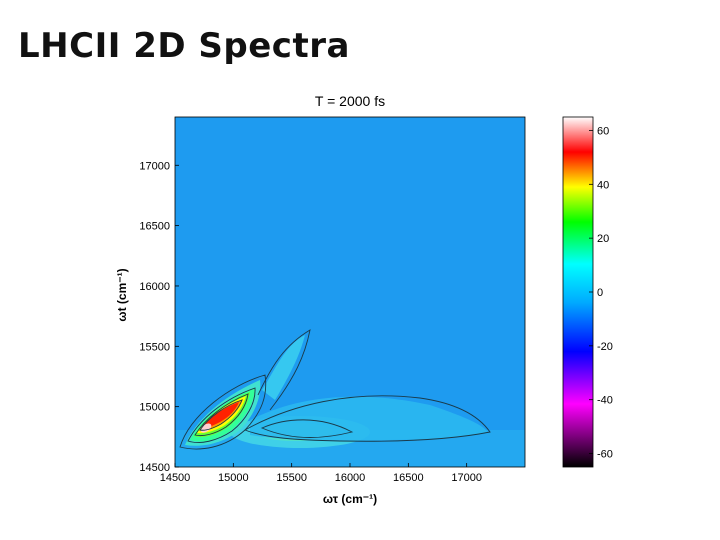 This screenshot has width=720, height=540. What do you see at coordinates (605, 455) in the screenshot?
I see `colorbar-tick-label: -60` at bounding box center [605, 455].